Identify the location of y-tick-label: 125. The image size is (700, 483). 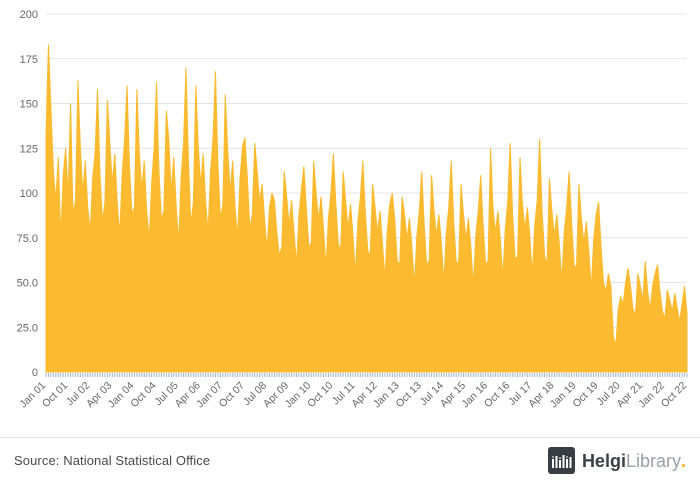
(29, 149).